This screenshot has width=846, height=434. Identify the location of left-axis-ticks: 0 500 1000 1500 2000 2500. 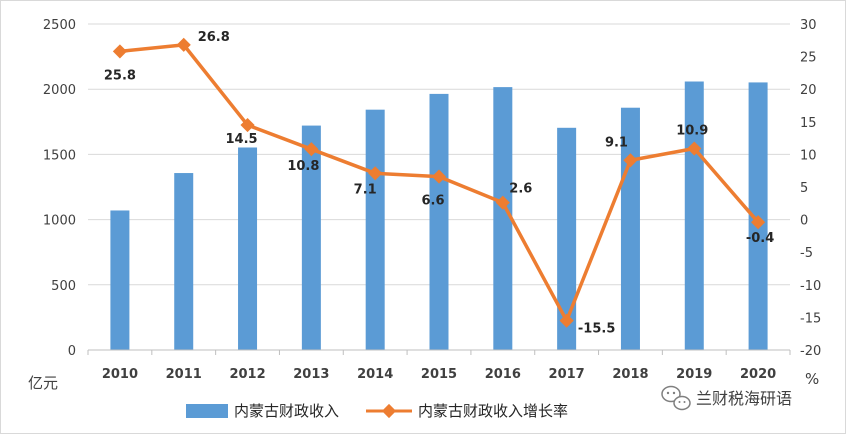
(59, 188).